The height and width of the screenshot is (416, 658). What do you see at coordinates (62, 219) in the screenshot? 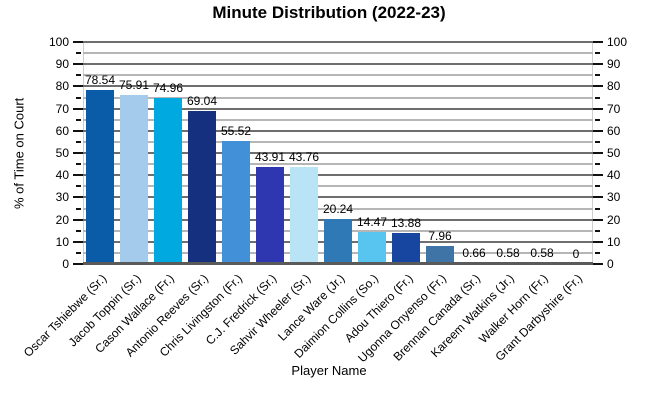
I see `y-axis-left-tick-label: 20` at bounding box center [62, 219].